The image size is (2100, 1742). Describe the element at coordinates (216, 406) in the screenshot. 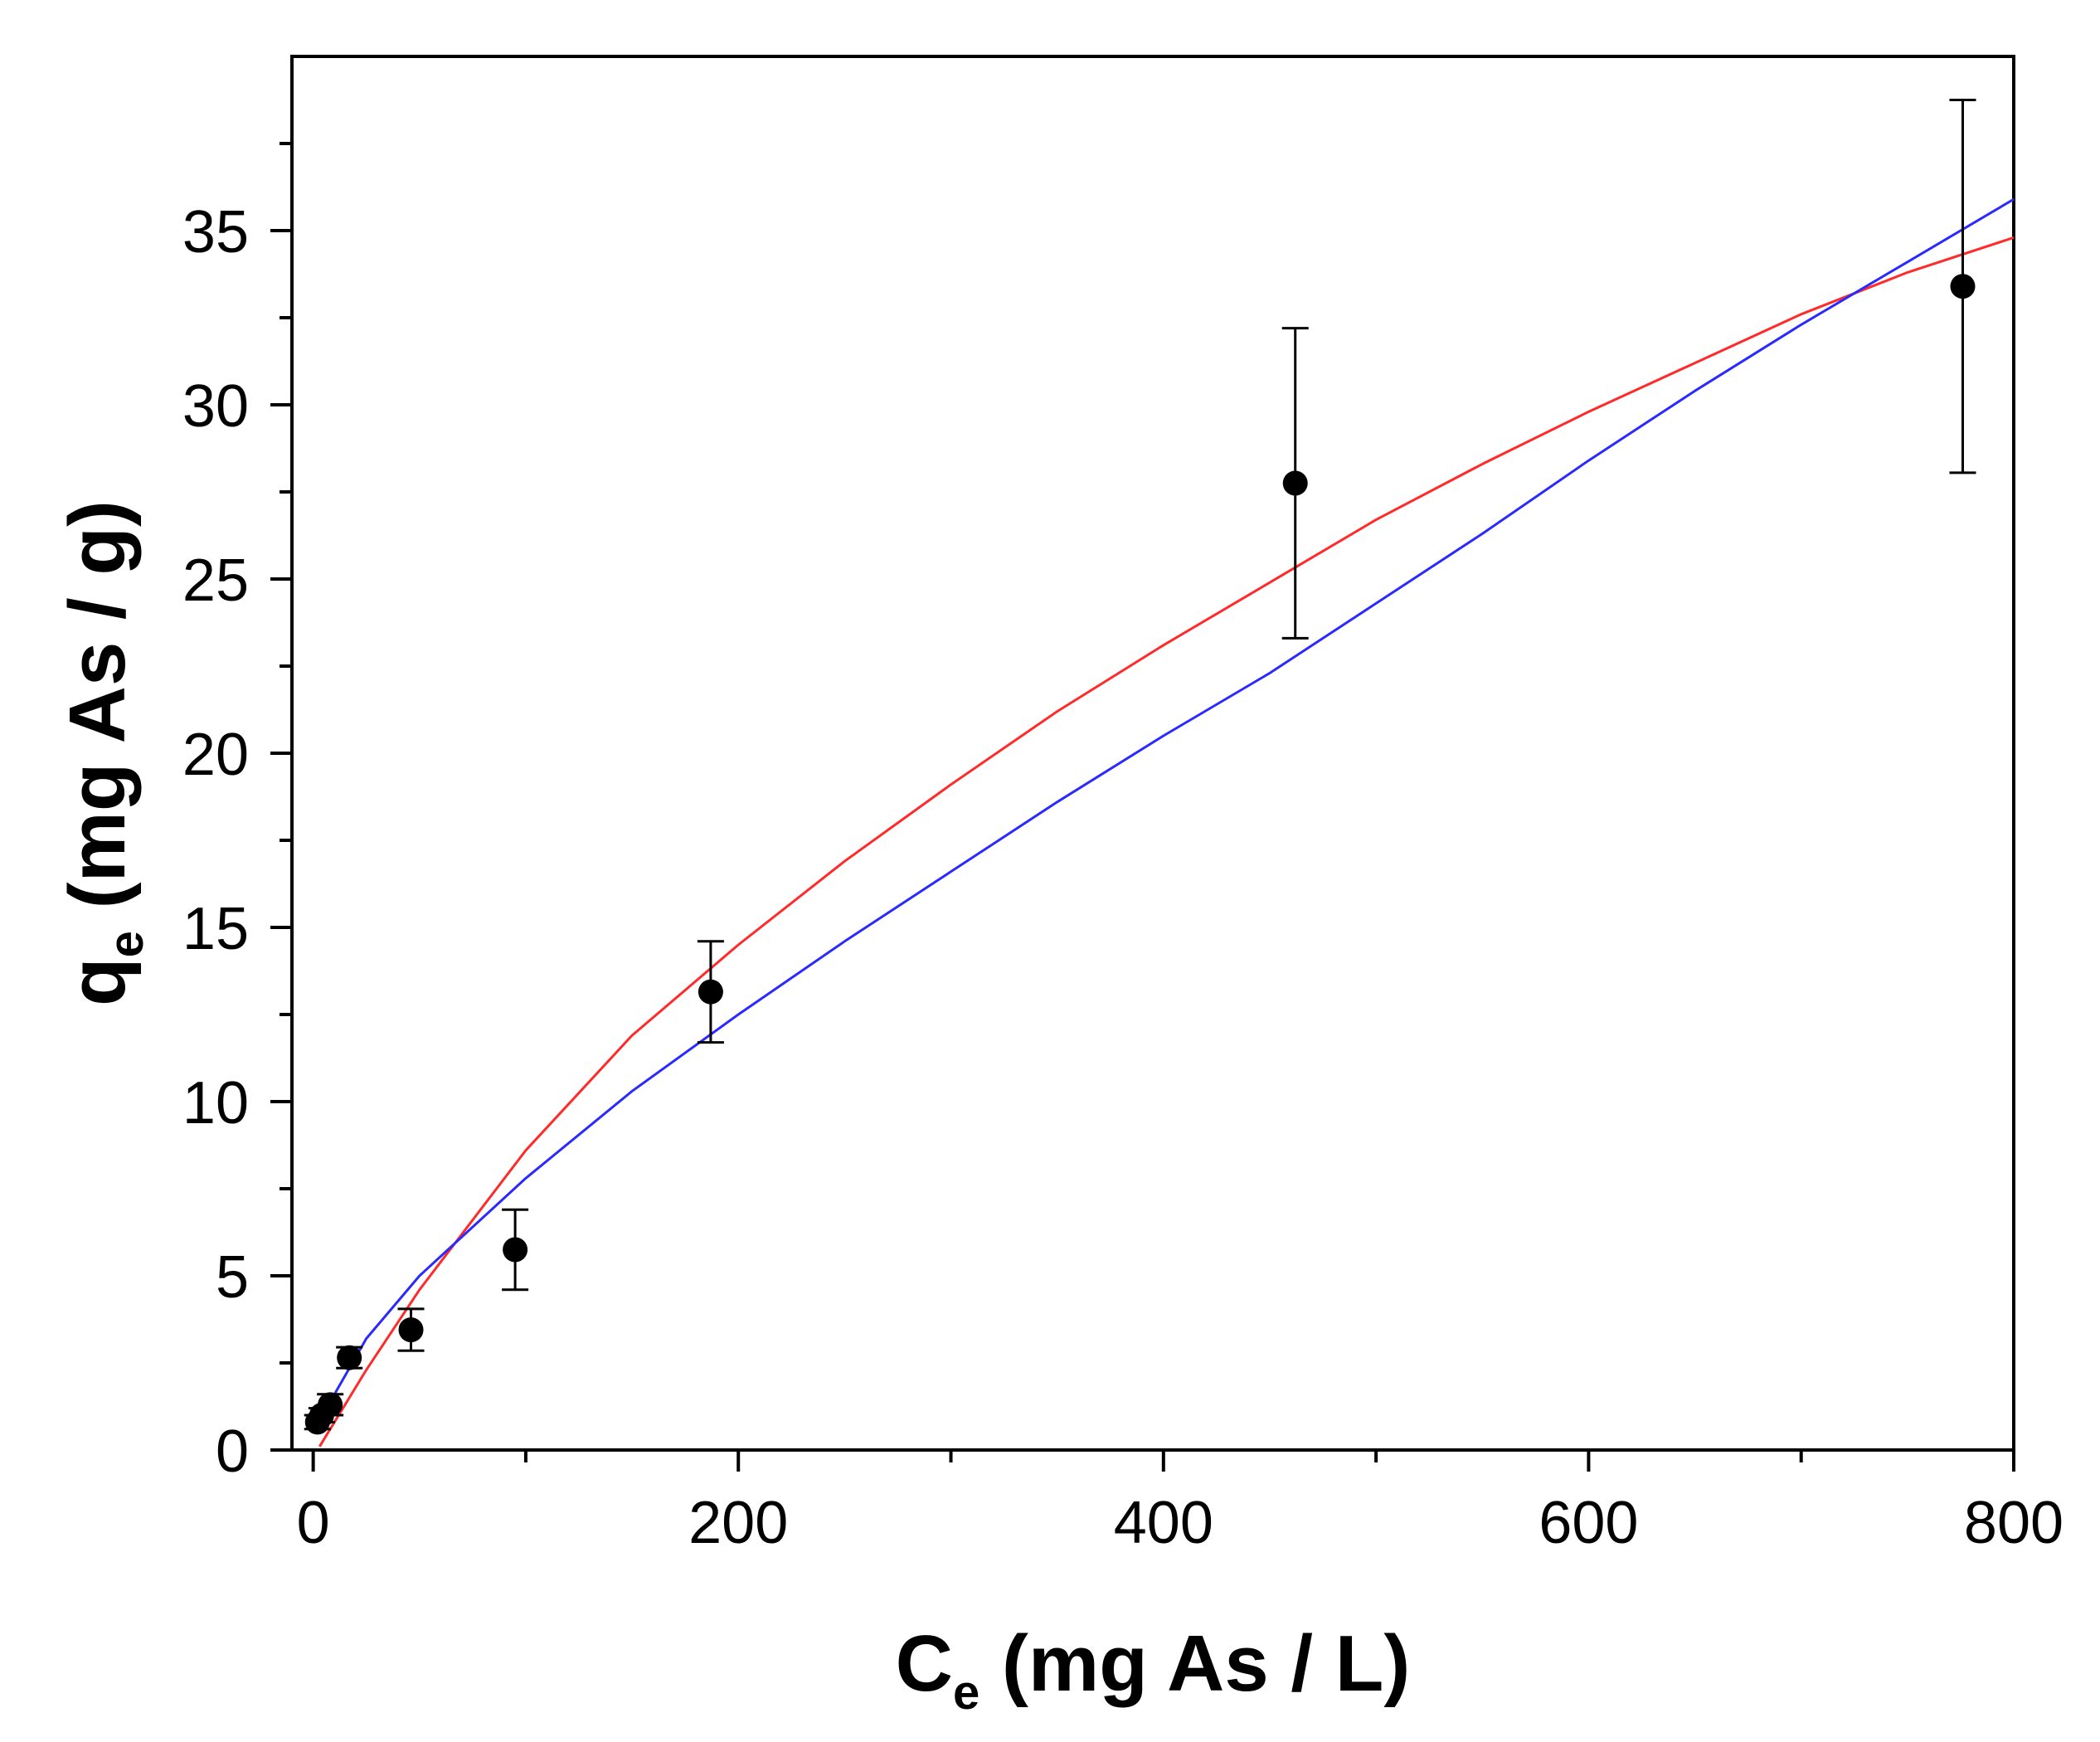

I see `y-tick-label: 30` at that location.